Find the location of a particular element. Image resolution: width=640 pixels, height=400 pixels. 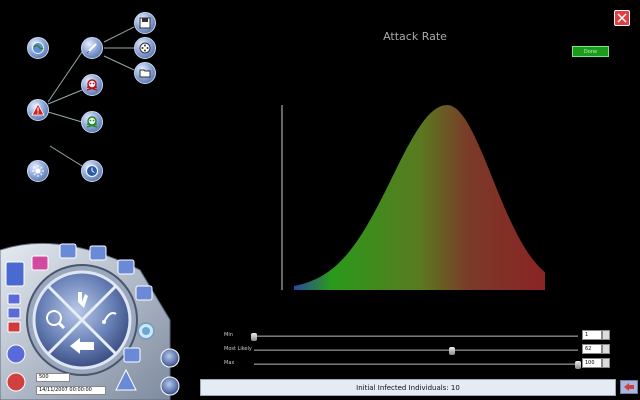

sun-icon is located at coordinates (38, 171).